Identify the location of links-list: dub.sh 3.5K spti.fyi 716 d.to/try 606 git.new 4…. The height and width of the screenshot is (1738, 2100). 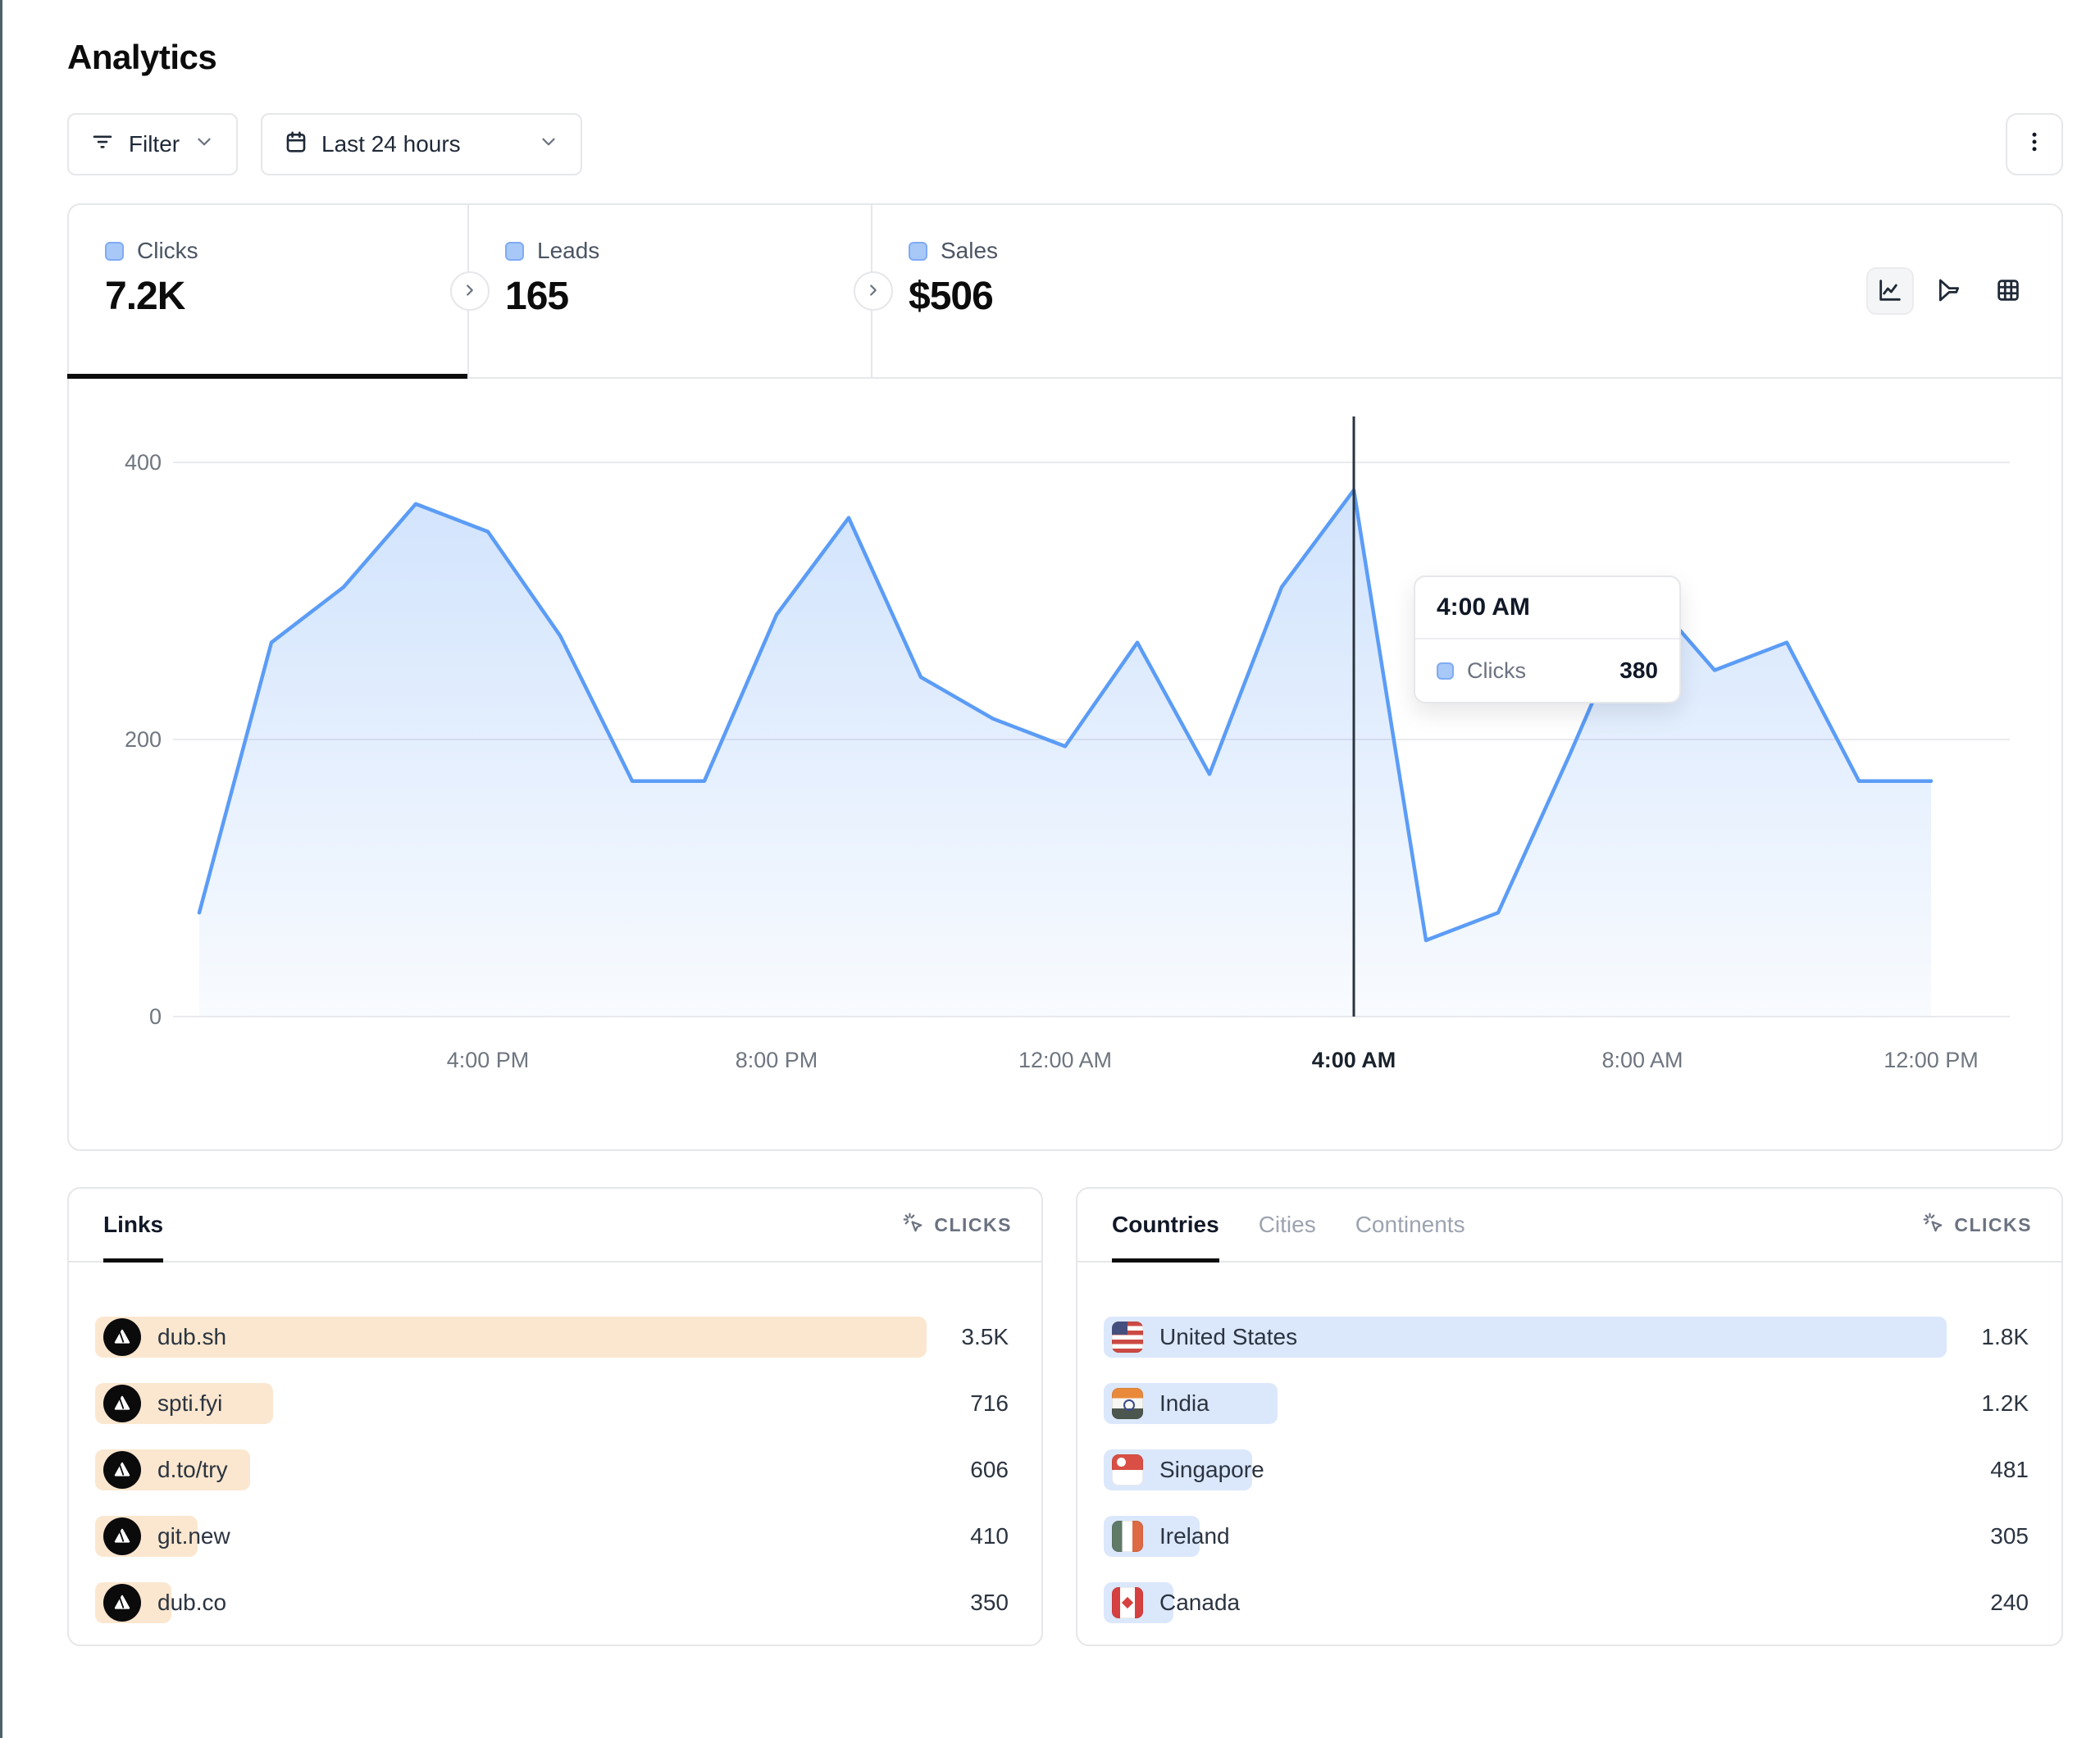
(555, 1443).